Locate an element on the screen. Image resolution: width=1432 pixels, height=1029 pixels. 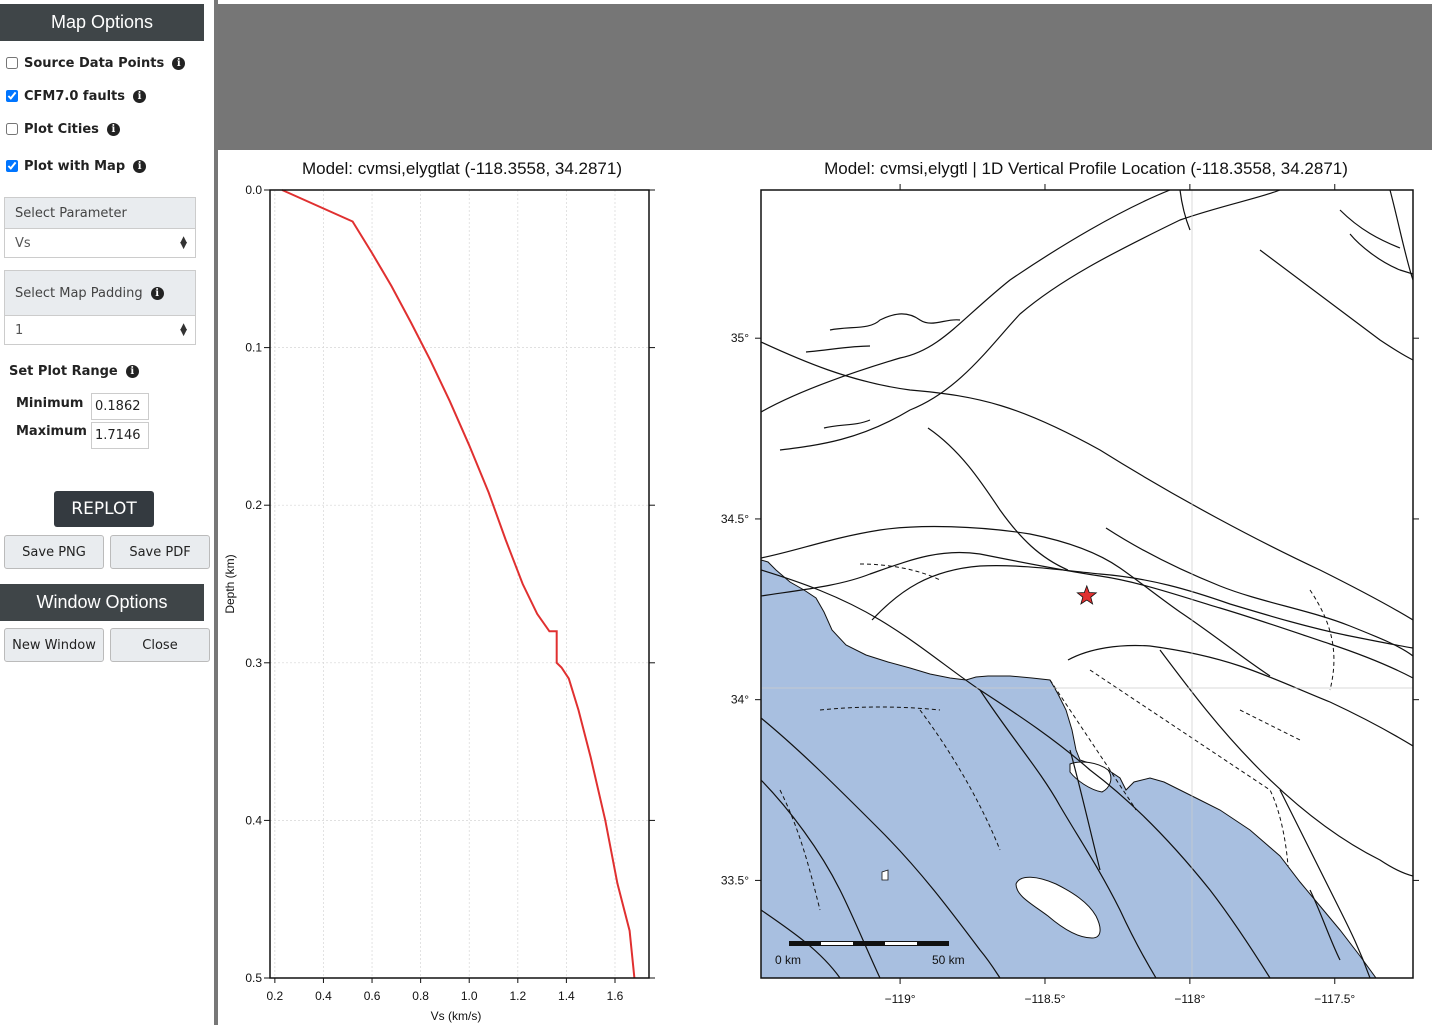
cfm-faults-checkbox is located at coordinates (12, 96).